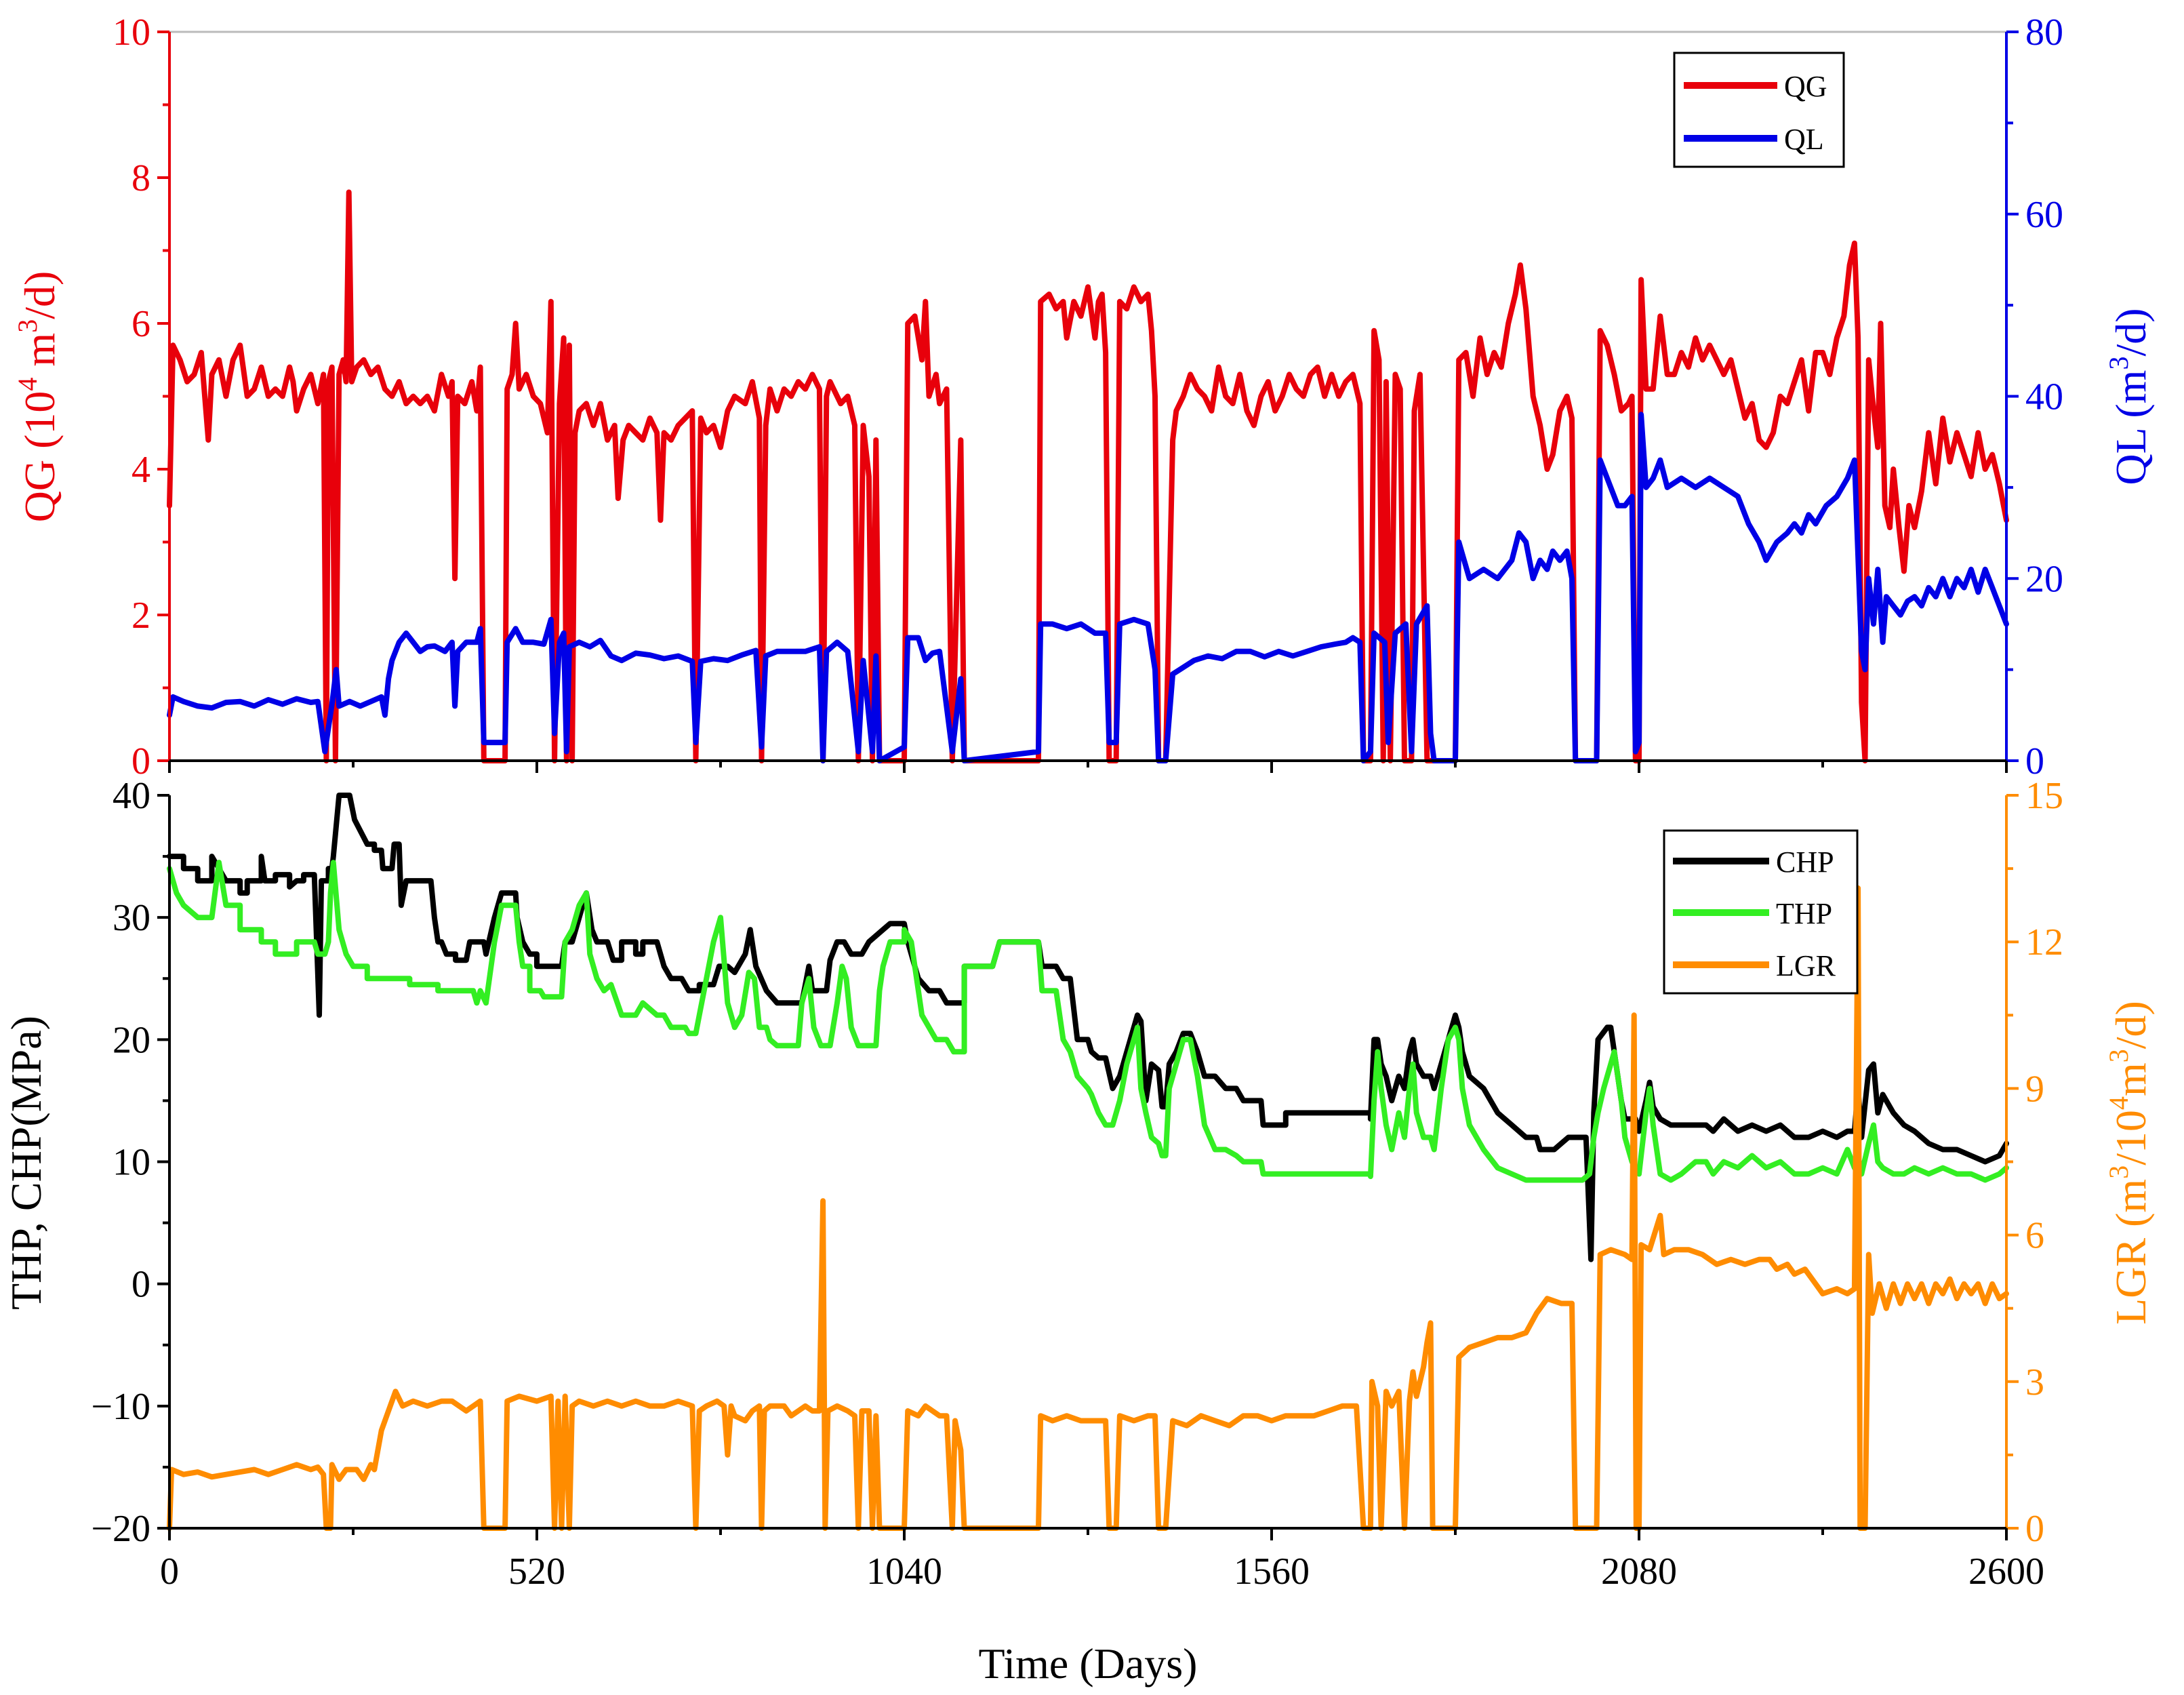 This screenshot has width=2184, height=1695. What do you see at coordinates (141, 324) in the screenshot?
I see `qg-axis-tick-label: 6` at bounding box center [141, 324].